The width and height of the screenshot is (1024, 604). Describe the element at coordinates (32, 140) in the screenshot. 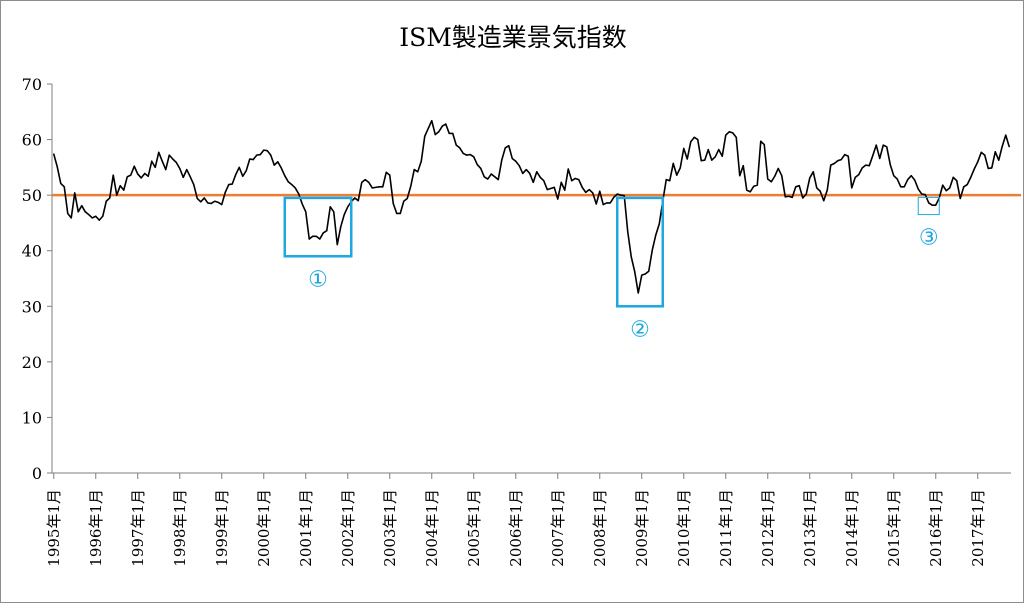

I see `y-tick-label: 60` at that location.